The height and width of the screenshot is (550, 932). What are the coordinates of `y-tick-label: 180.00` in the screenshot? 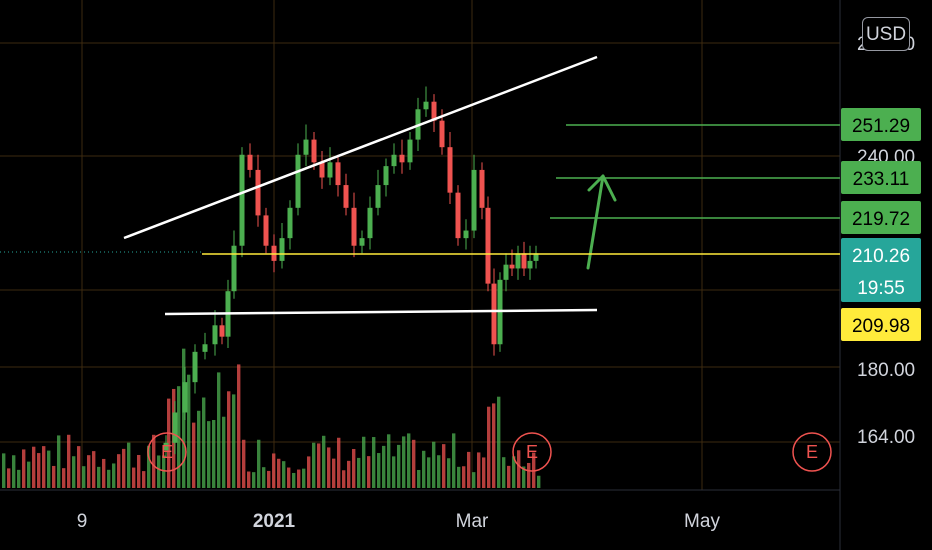 It's located at (886, 370).